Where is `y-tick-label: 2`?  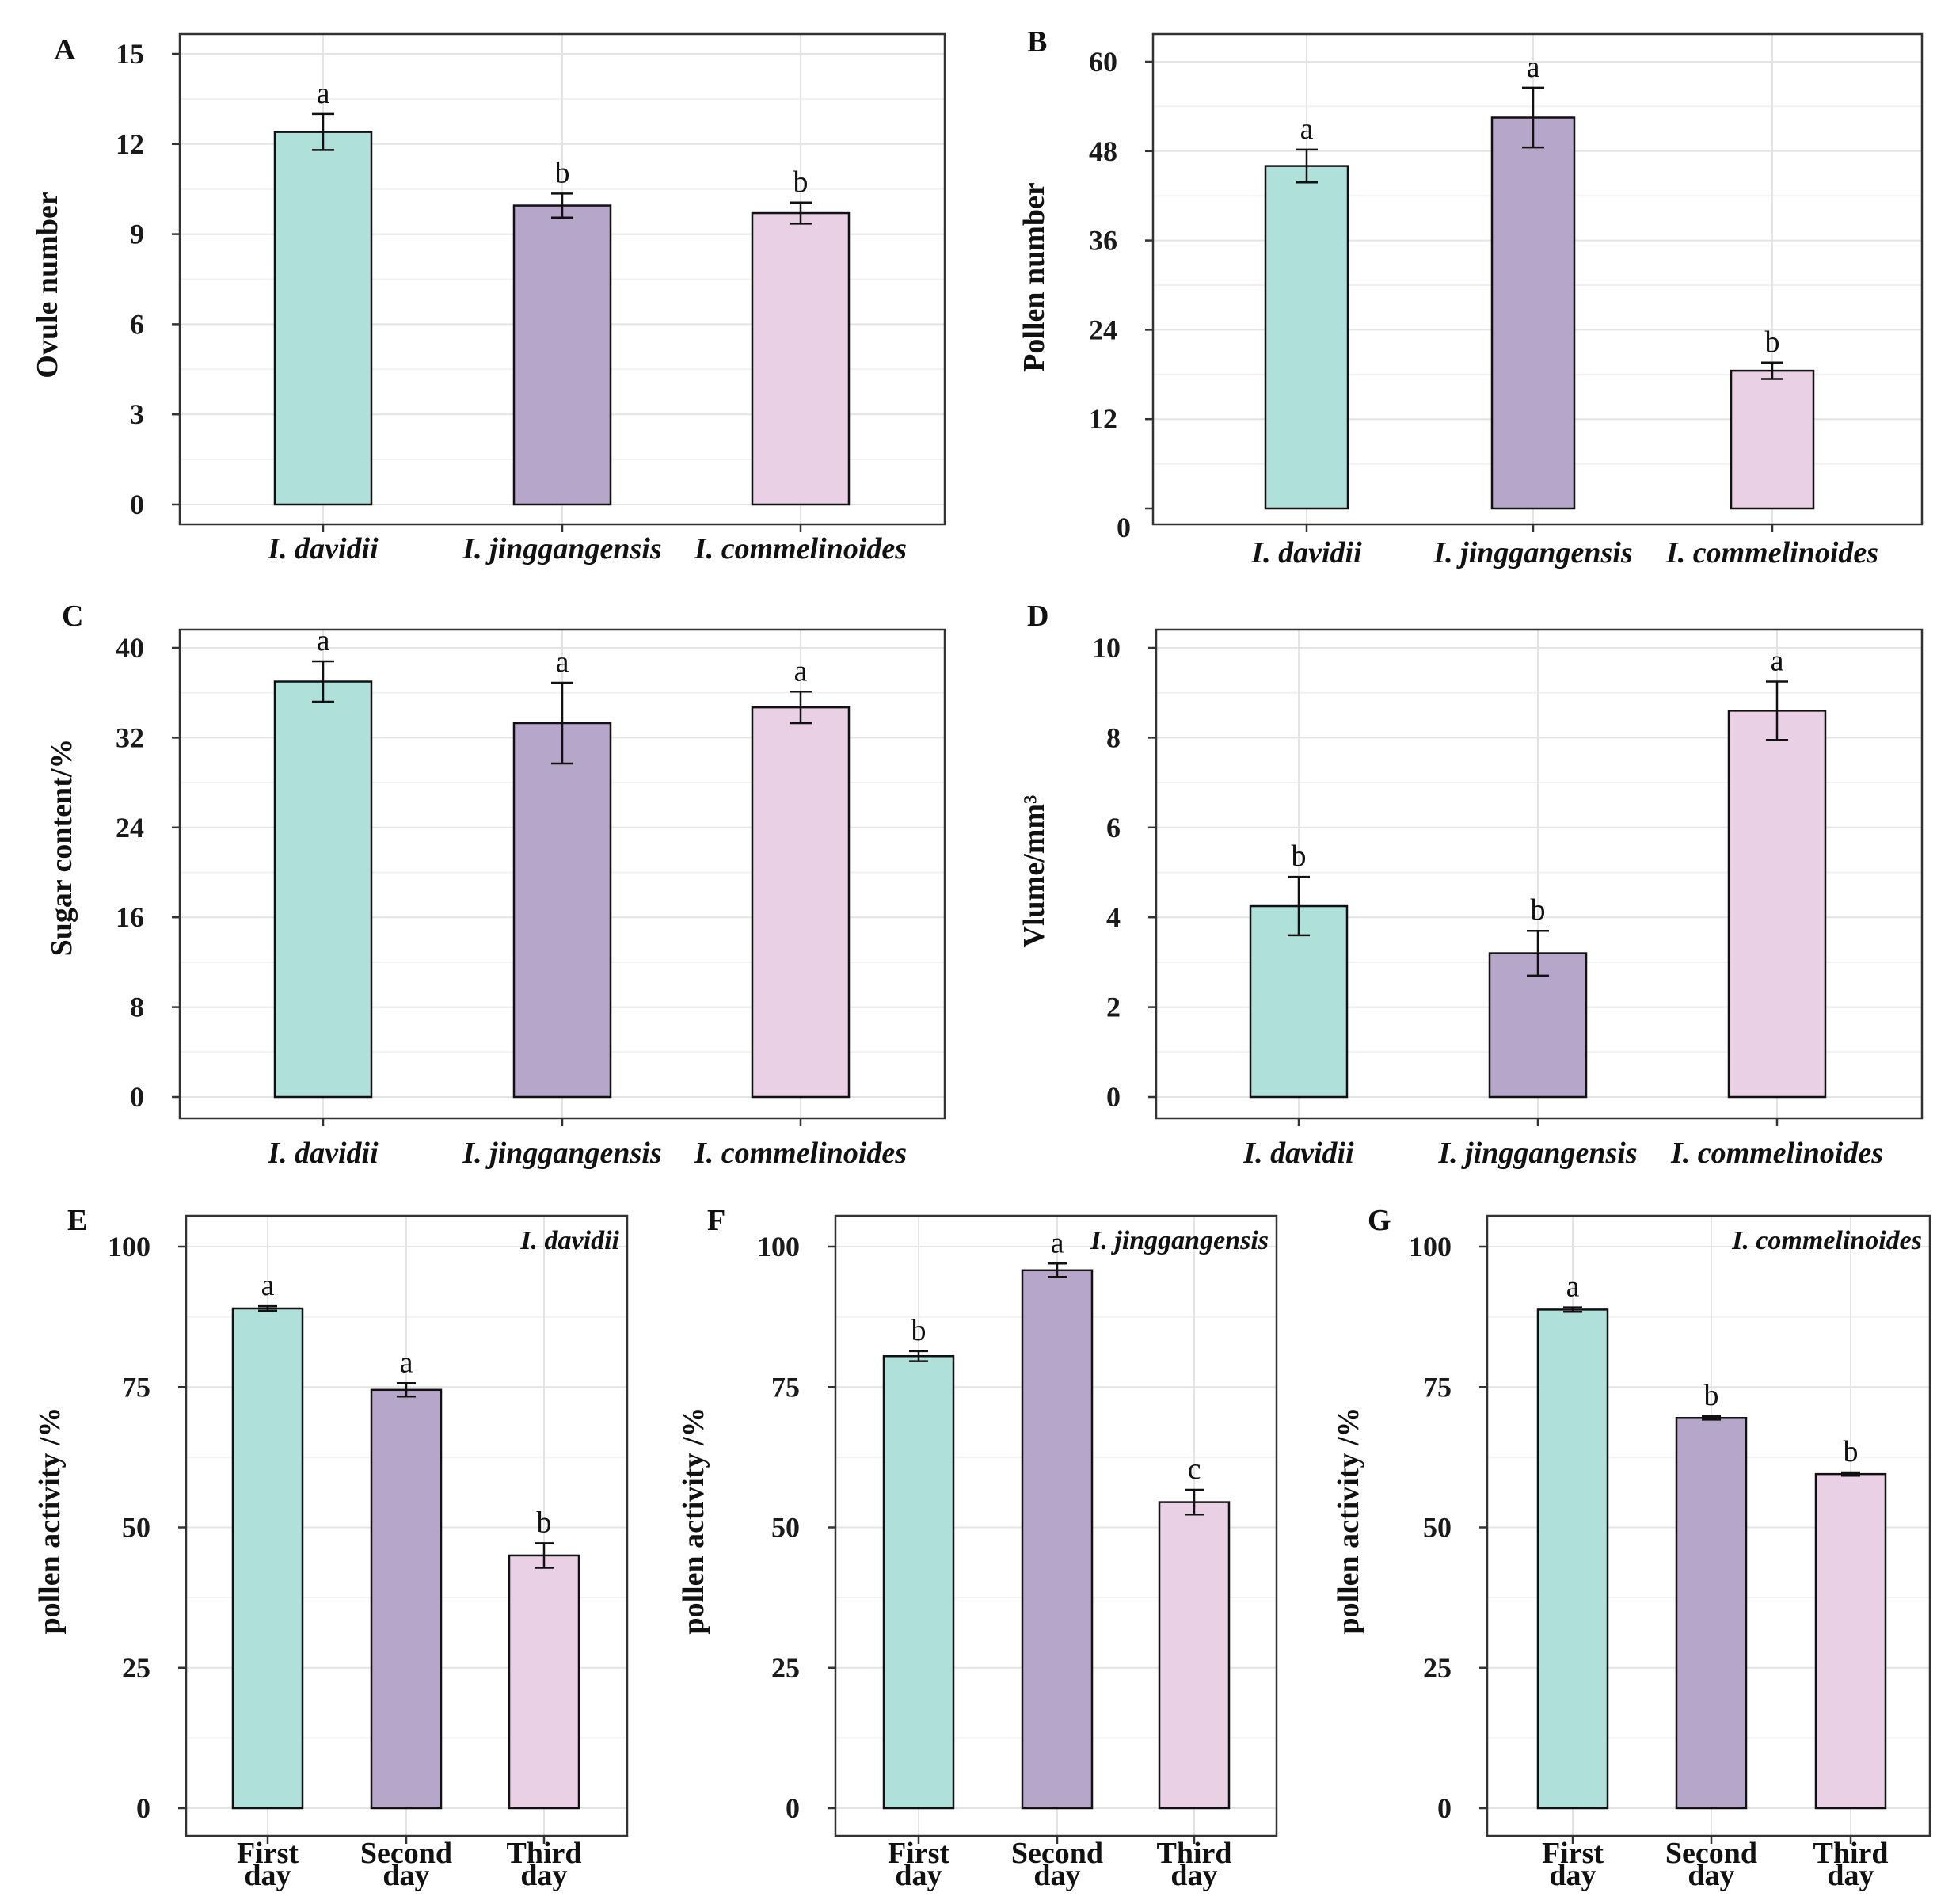
y-tick-label: 2 is located at coordinates (1113, 1007).